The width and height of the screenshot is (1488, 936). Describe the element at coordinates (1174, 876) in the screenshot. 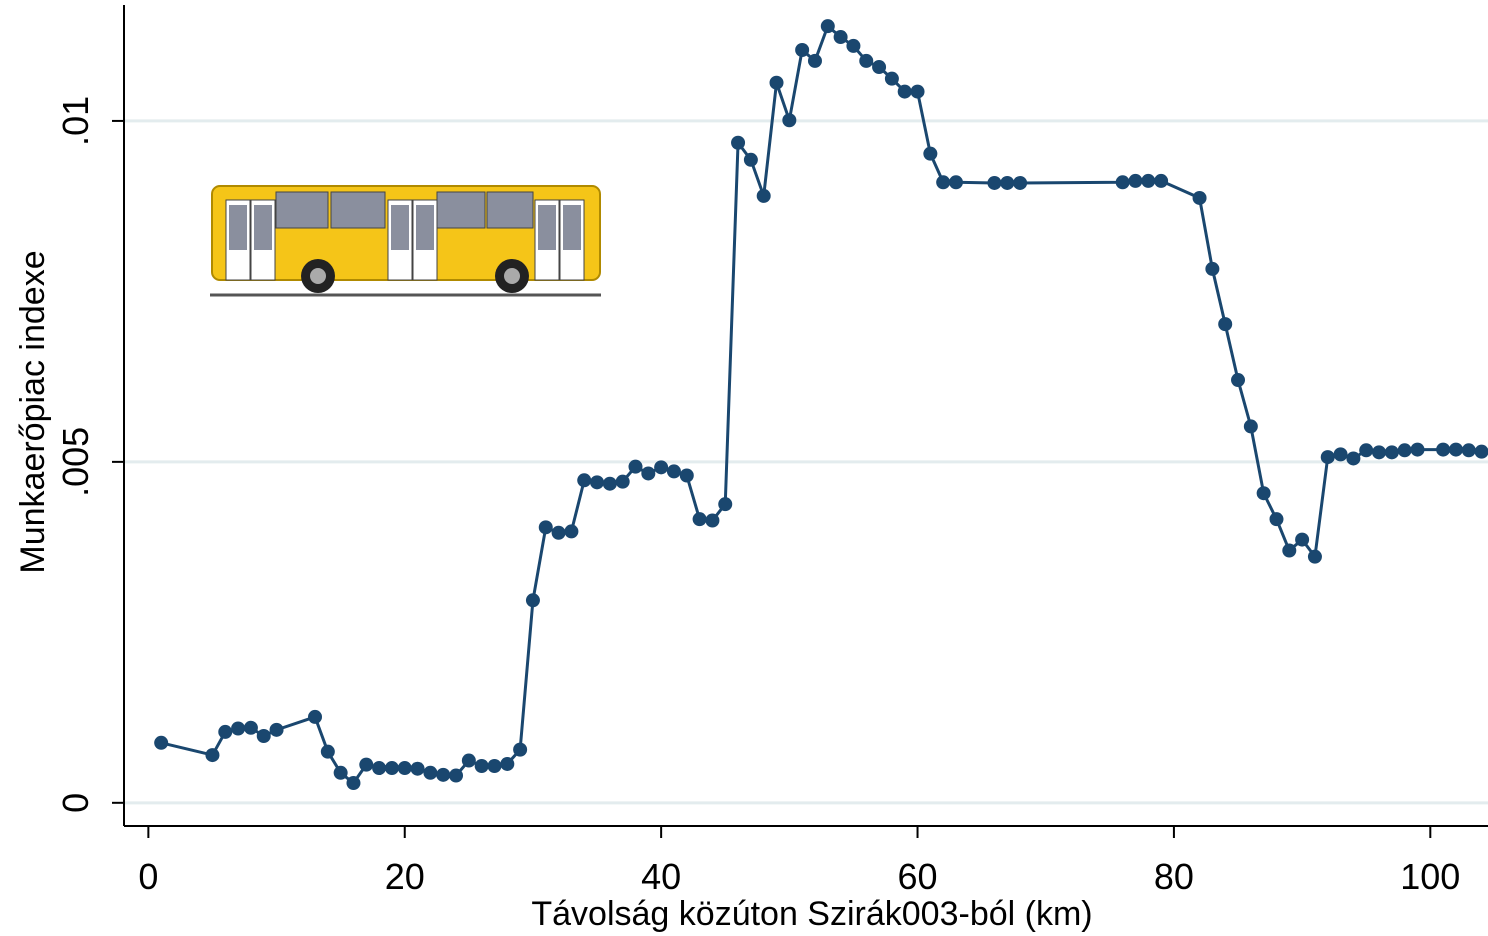

I see `x-tick-label: 80` at that location.